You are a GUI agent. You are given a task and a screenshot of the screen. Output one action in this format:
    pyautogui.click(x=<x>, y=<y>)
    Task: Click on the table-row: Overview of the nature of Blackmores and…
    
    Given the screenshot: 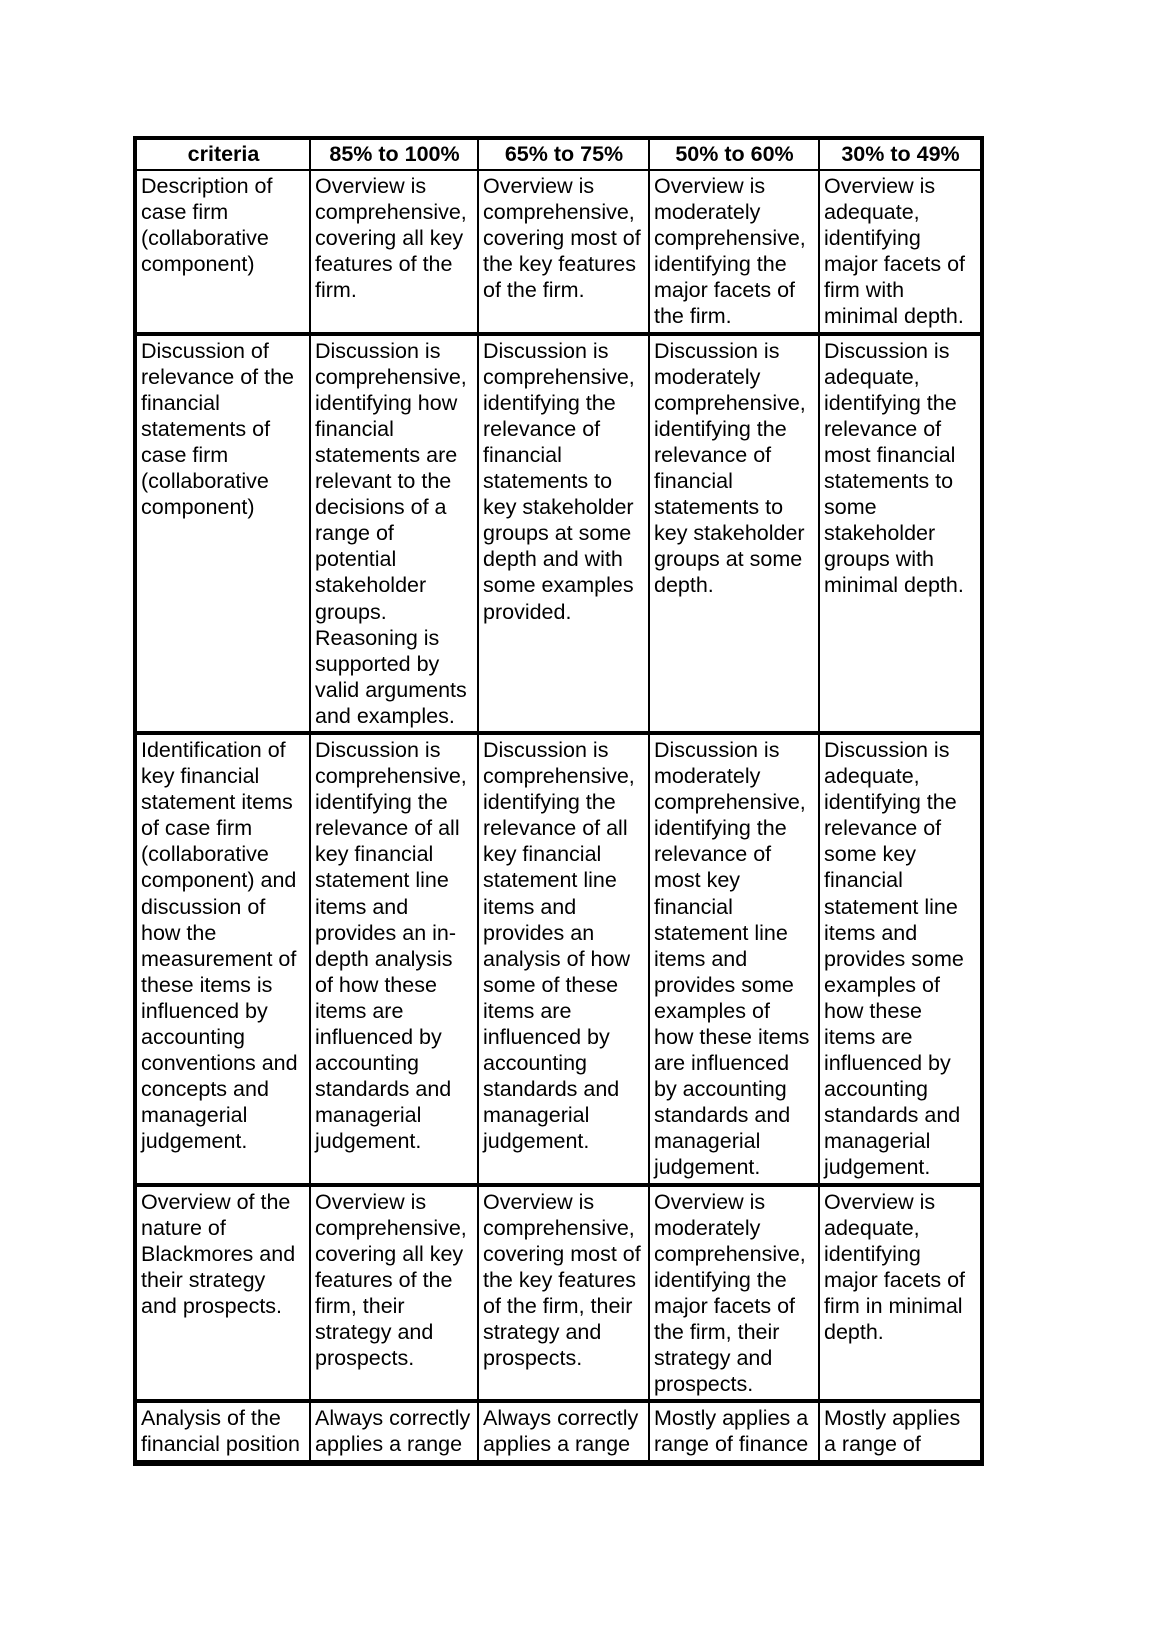 What is the action you would take?
    pyautogui.click(x=558, y=1292)
    